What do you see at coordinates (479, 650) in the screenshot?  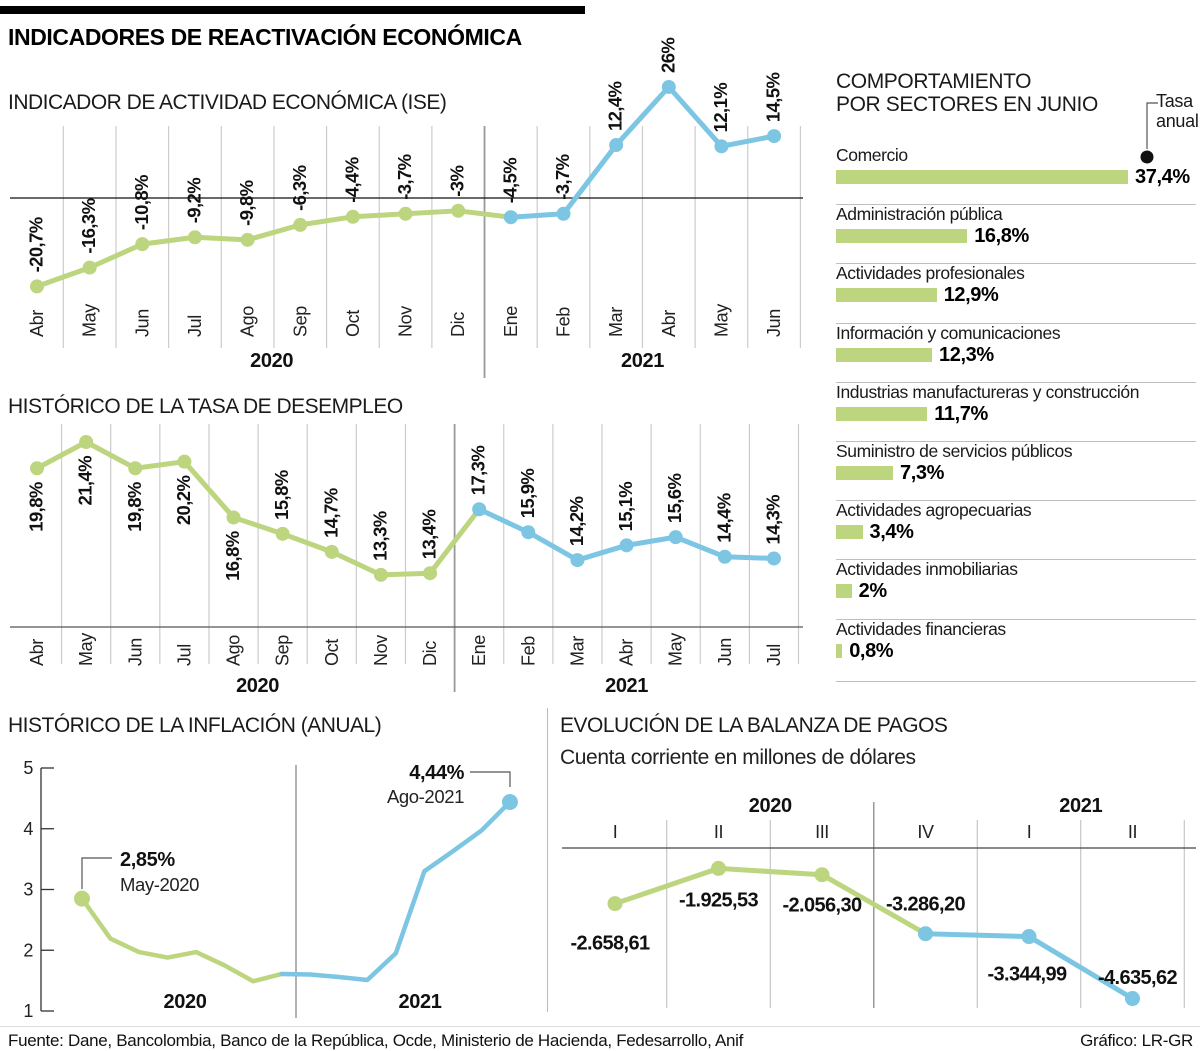 I see `month-label: Ene` at bounding box center [479, 650].